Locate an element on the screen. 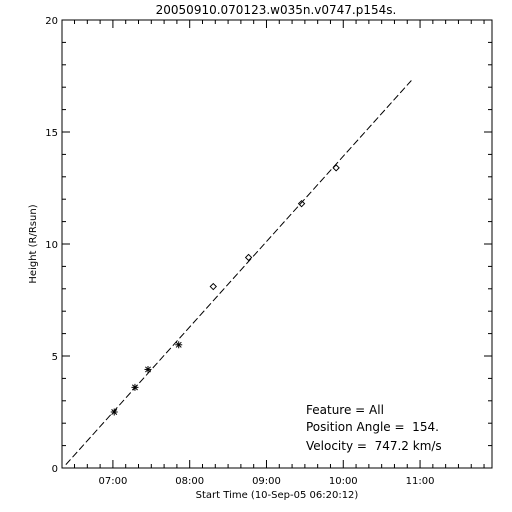  y-axis-label: Height (R/Rsun) is located at coordinates (33, 243).